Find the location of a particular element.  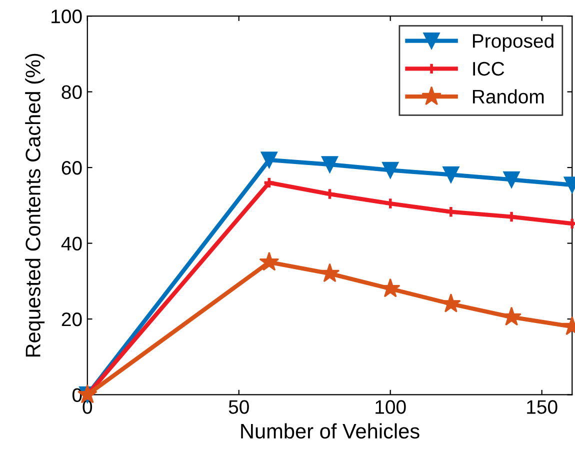

y-tick-label: 80 is located at coordinates (72, 92).